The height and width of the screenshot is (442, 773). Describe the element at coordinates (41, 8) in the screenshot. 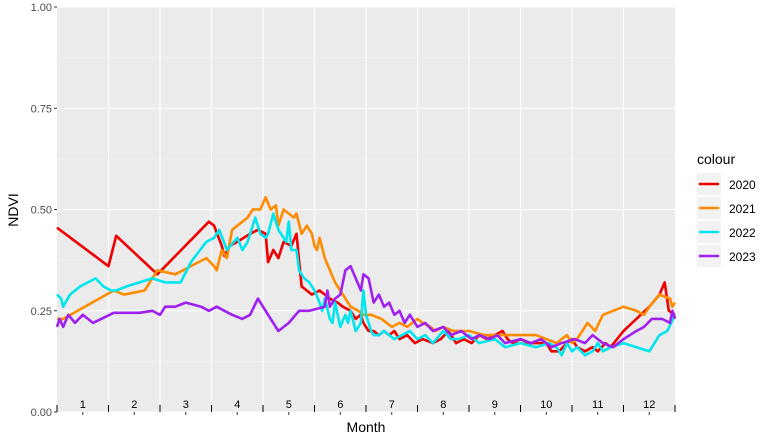

I see `y-tick-label: 1.00` at that location.